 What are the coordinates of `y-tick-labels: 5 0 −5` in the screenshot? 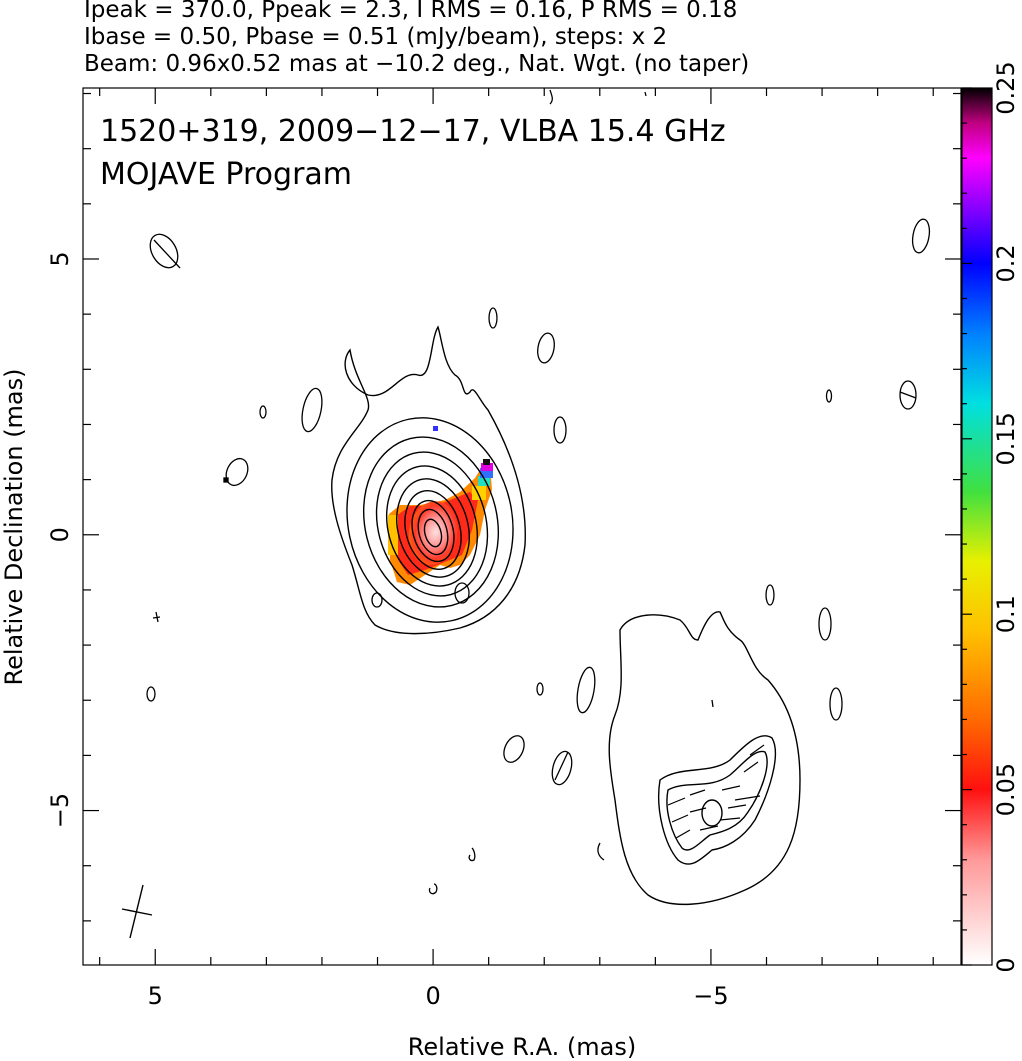 It's located at (60, 539).